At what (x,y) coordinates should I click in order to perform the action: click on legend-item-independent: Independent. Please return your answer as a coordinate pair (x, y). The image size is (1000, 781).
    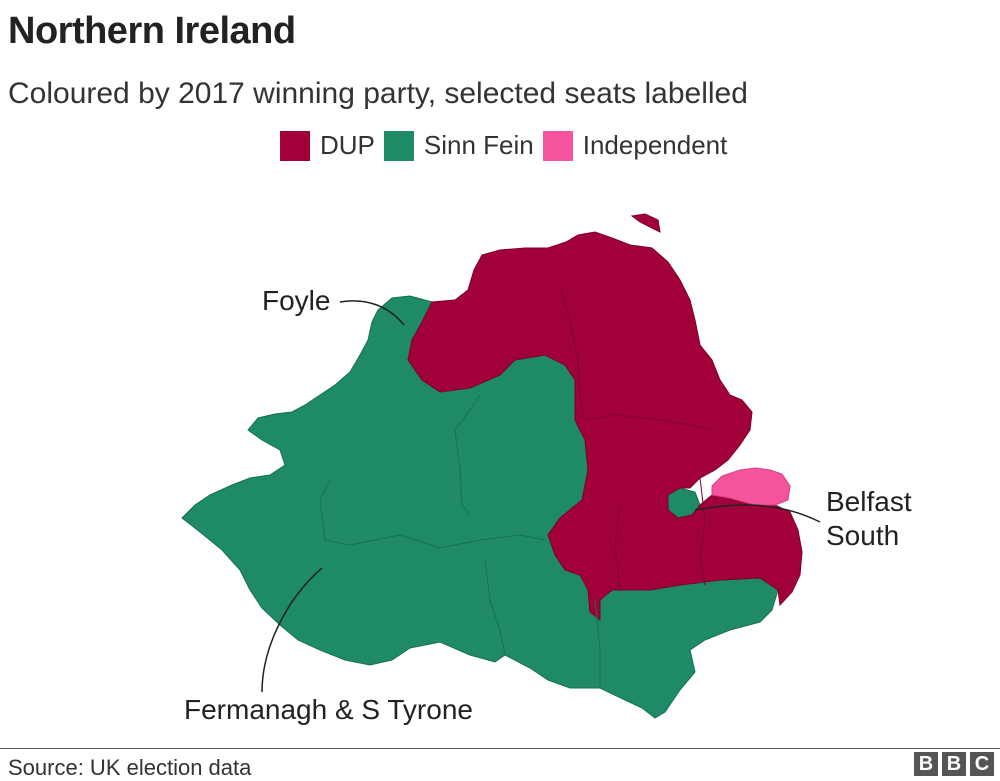
    Looking at the image, I should click on (635, 145).